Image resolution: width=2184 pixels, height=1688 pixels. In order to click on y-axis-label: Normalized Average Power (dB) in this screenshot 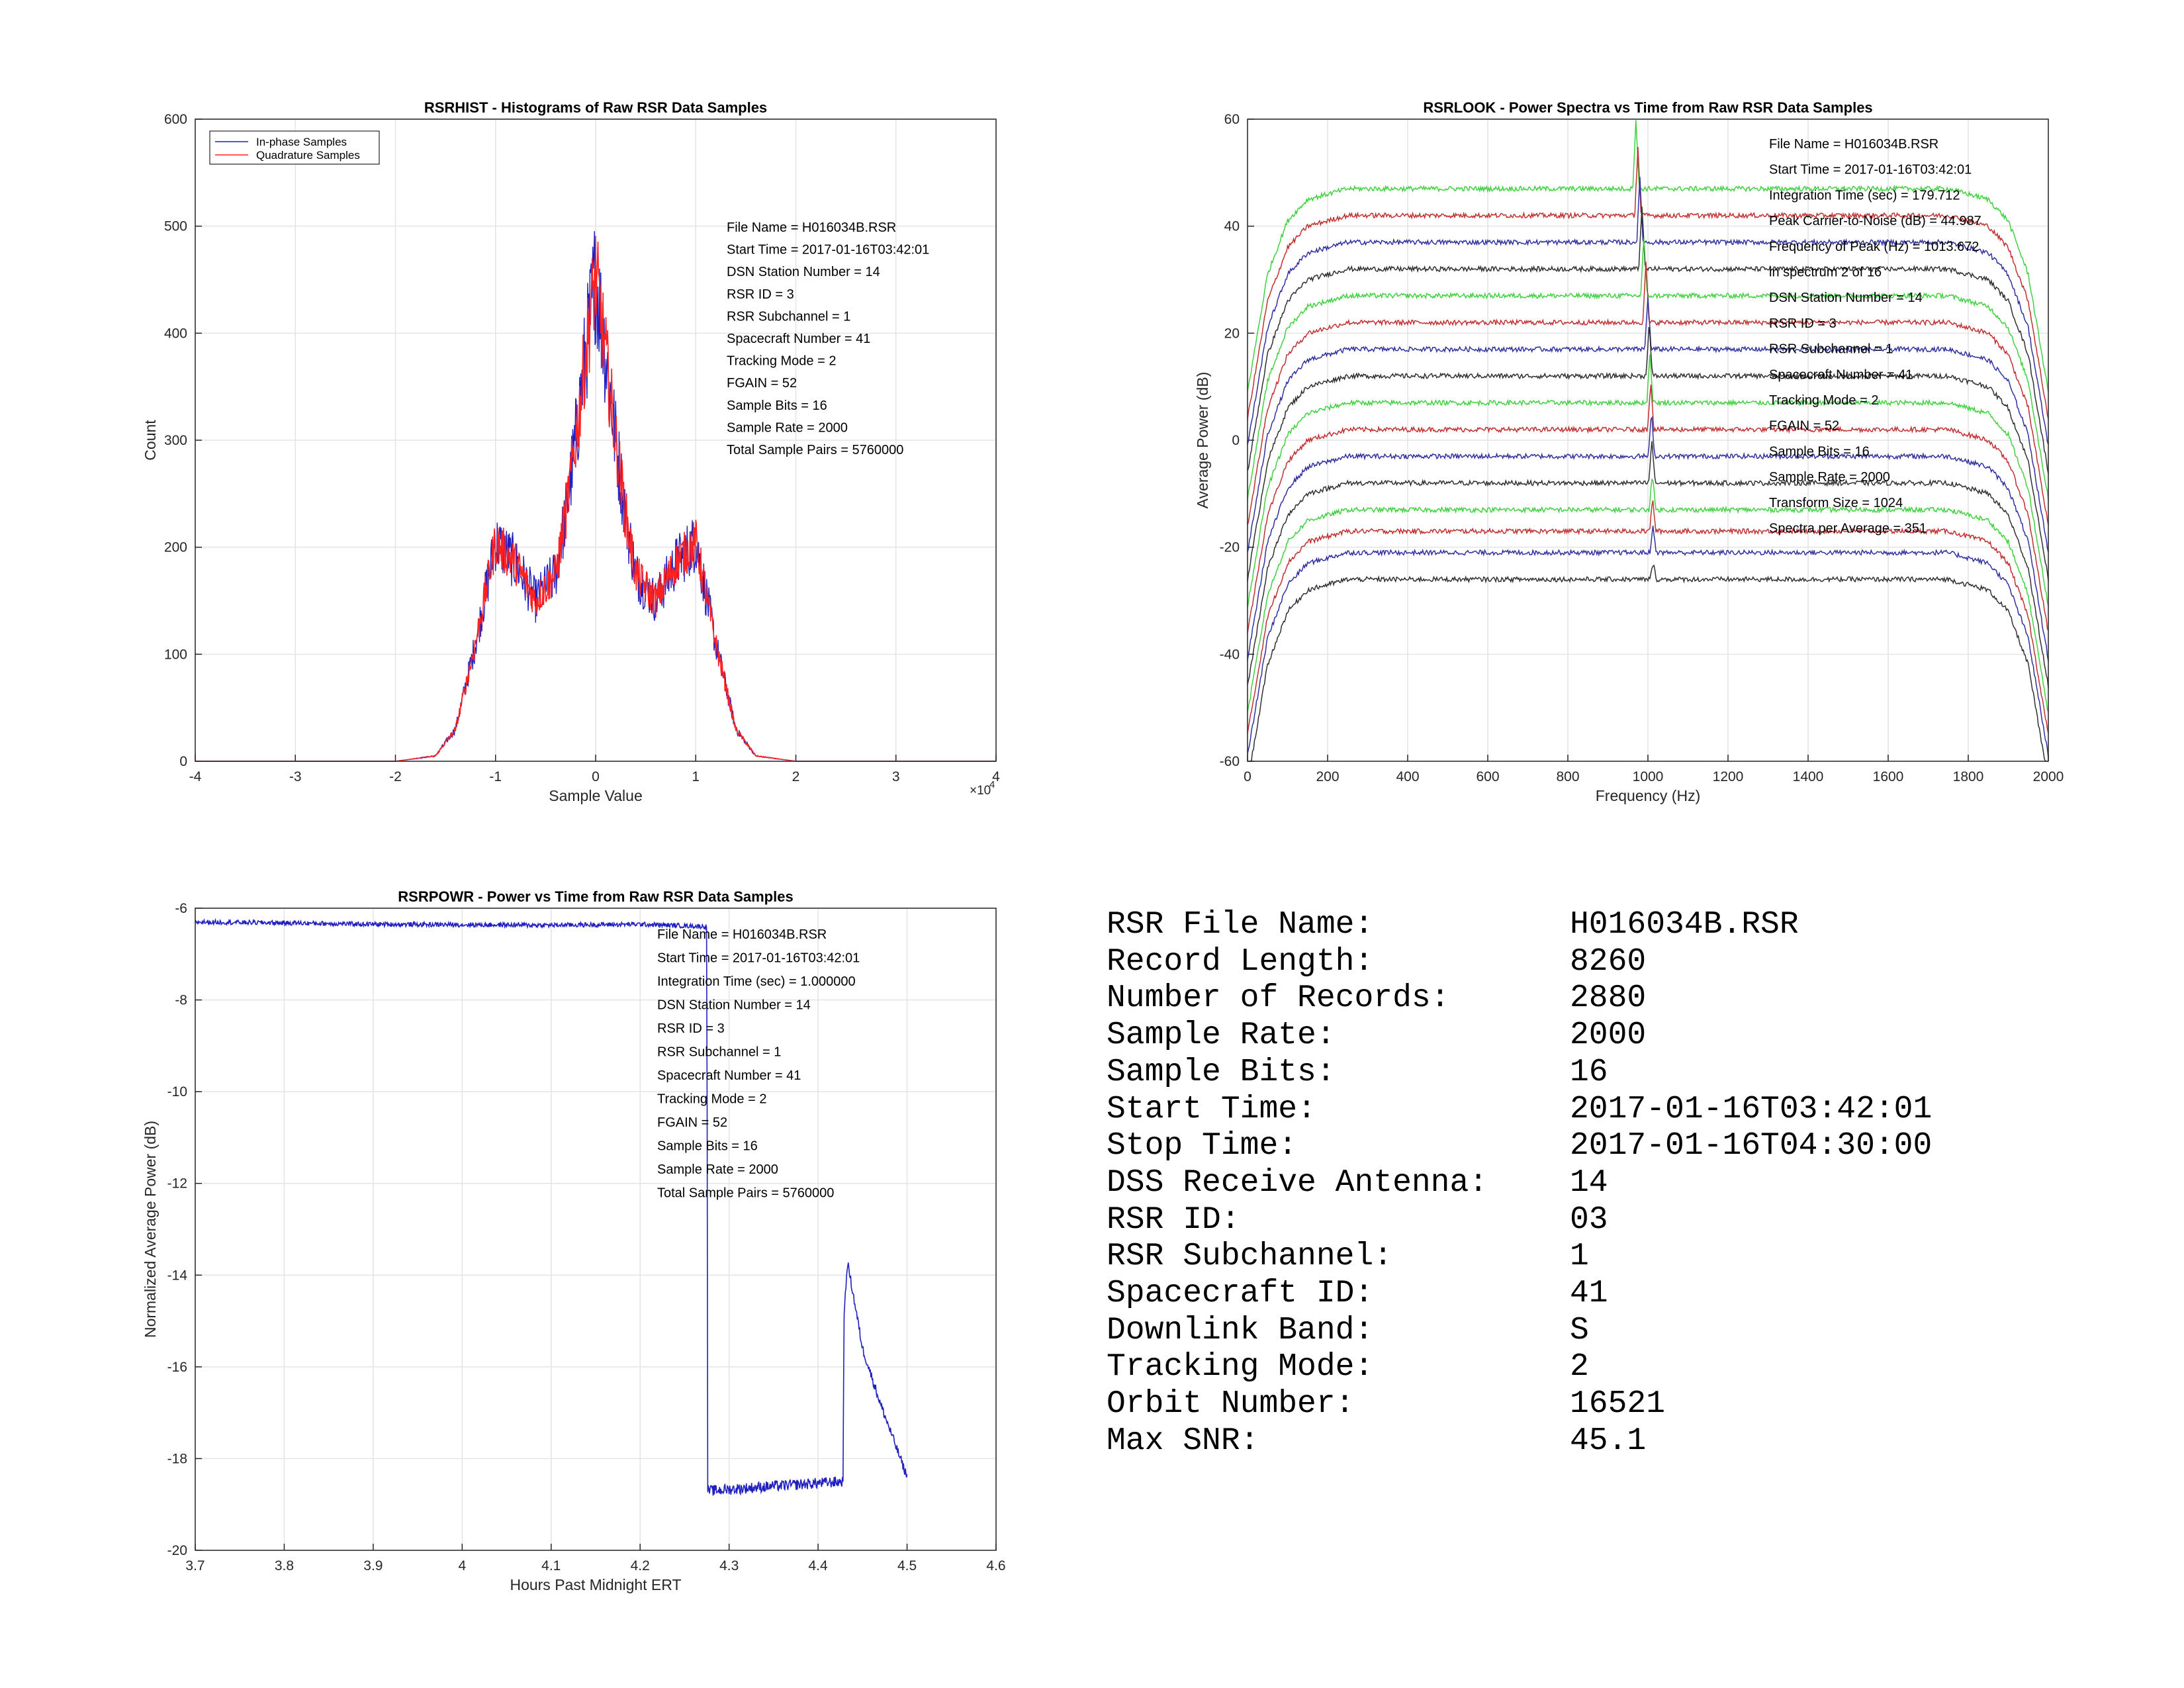, I will do `click(150, 1229)`.